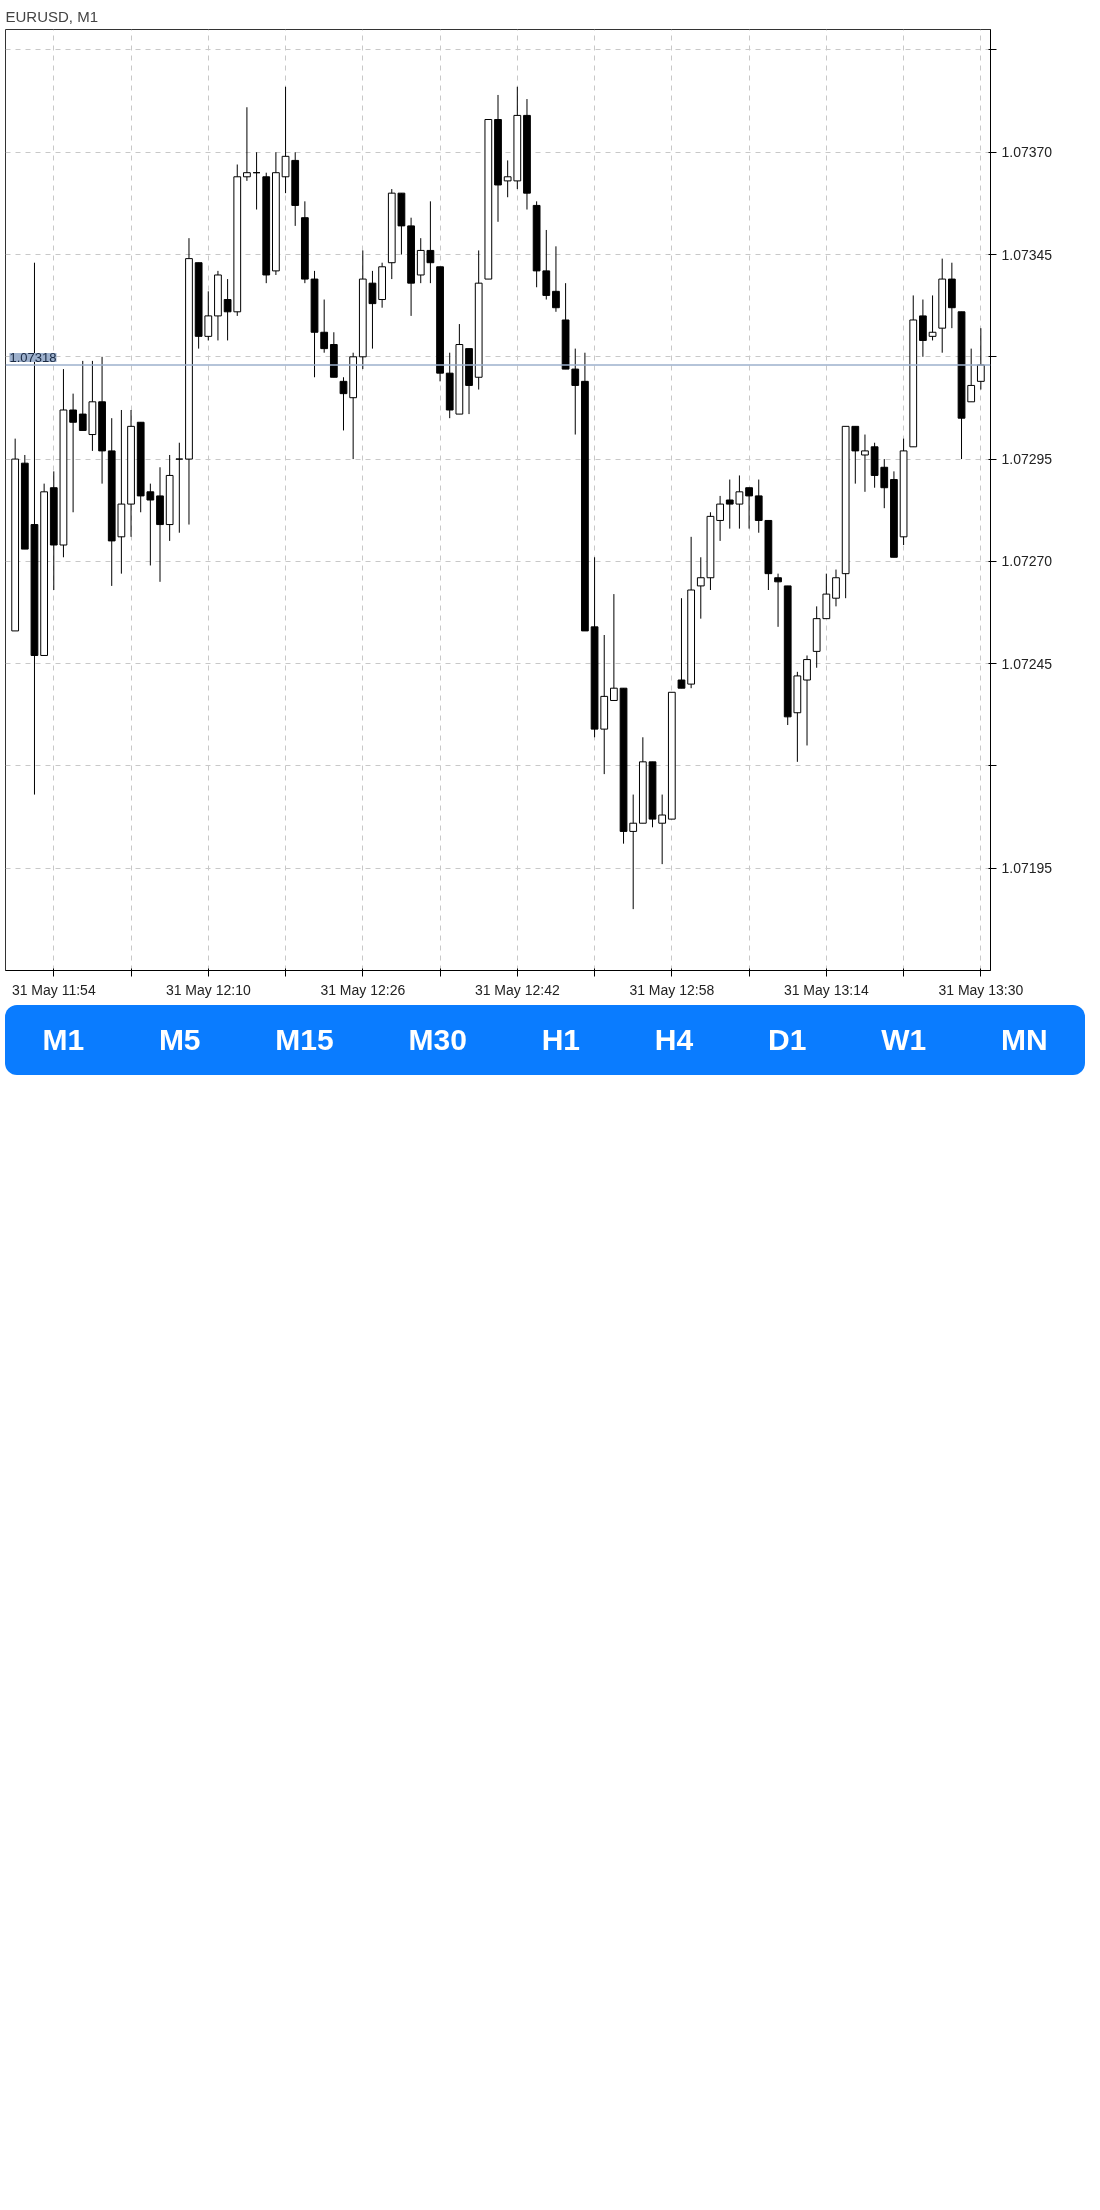  I want to click on text: M30, so click(437, 1040).